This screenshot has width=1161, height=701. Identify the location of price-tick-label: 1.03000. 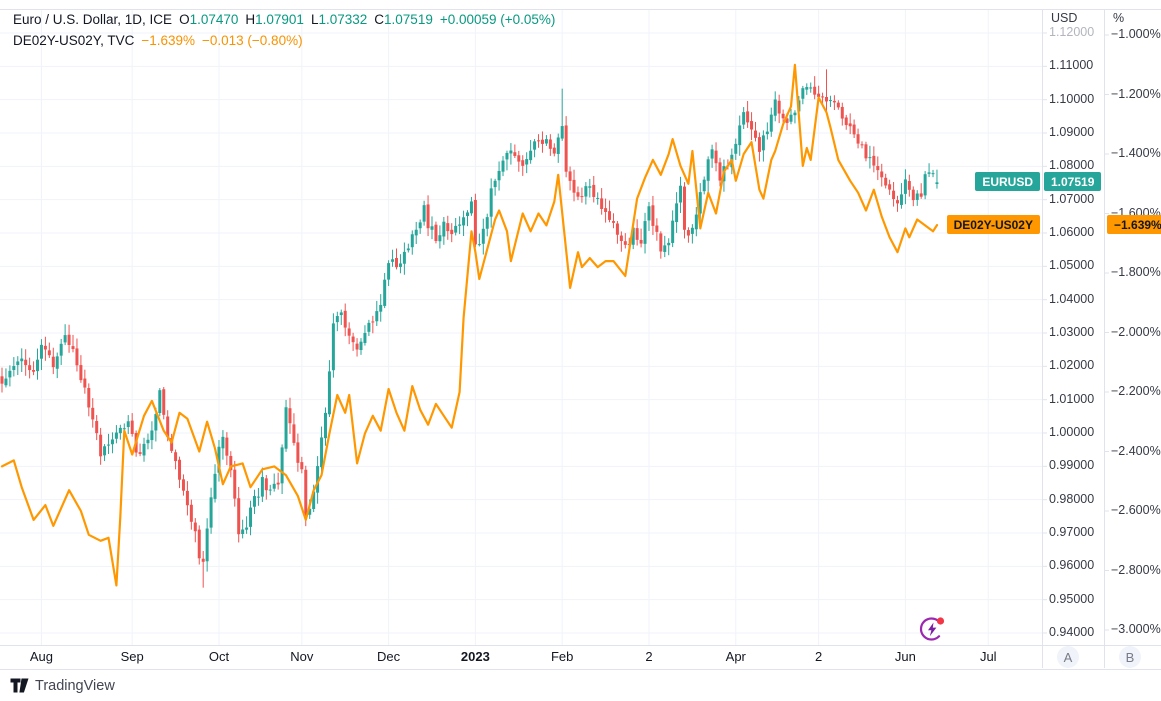
(1072, 332).